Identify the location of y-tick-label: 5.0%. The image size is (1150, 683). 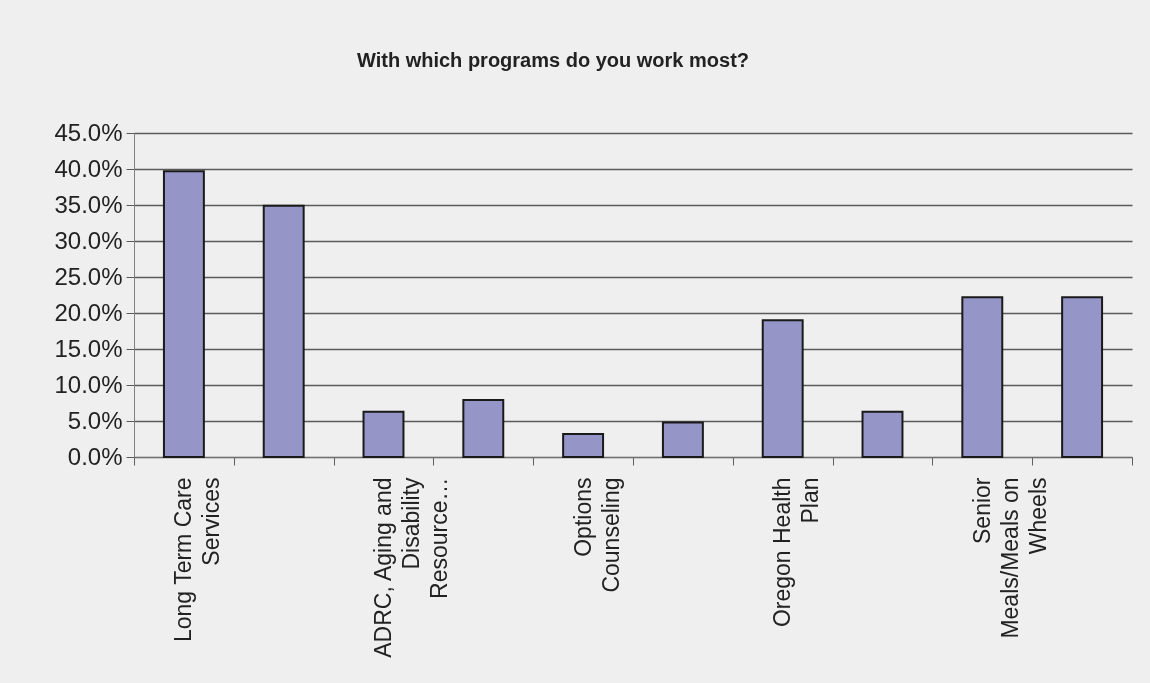
(95, 420).